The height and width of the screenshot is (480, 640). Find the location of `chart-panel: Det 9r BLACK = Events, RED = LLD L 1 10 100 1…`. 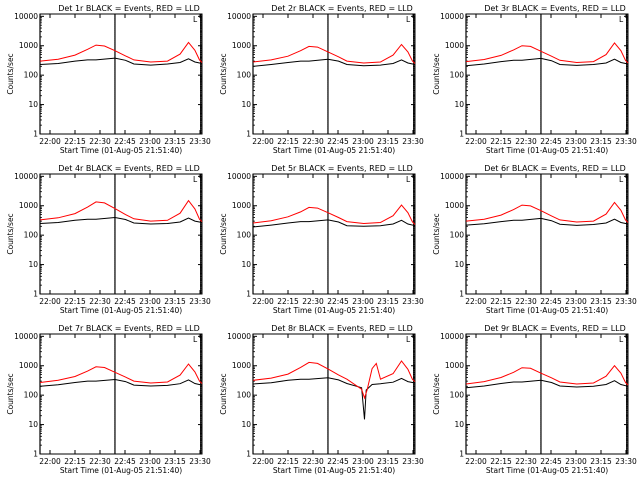

chart-panel: Det 9r BLACK = Events, RED = LLD L 1 10 100 1… is located at coordinates (534, 399).